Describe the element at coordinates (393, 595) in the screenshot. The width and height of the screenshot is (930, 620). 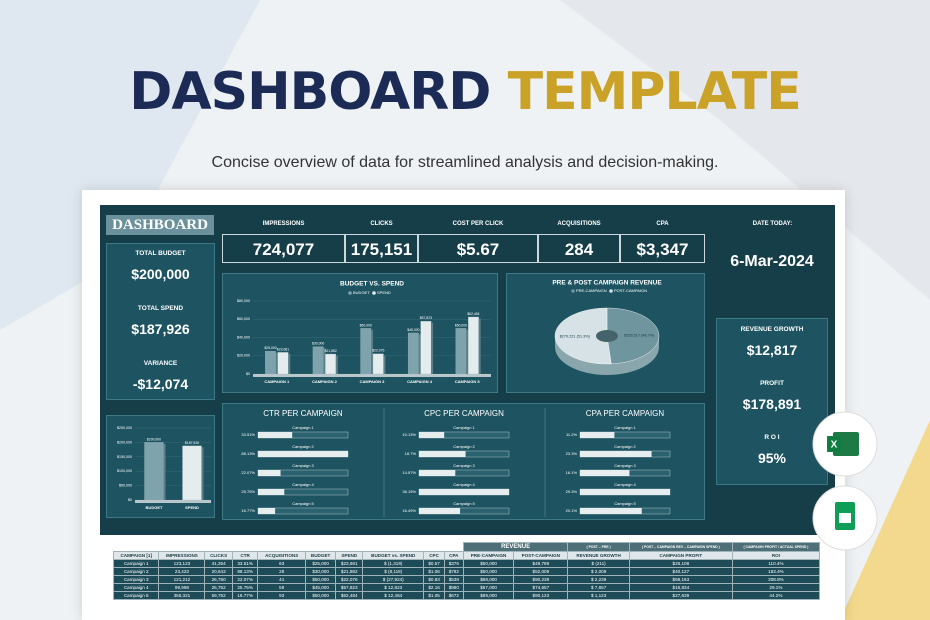
I see `table-cell: $ 12,484` at that location.